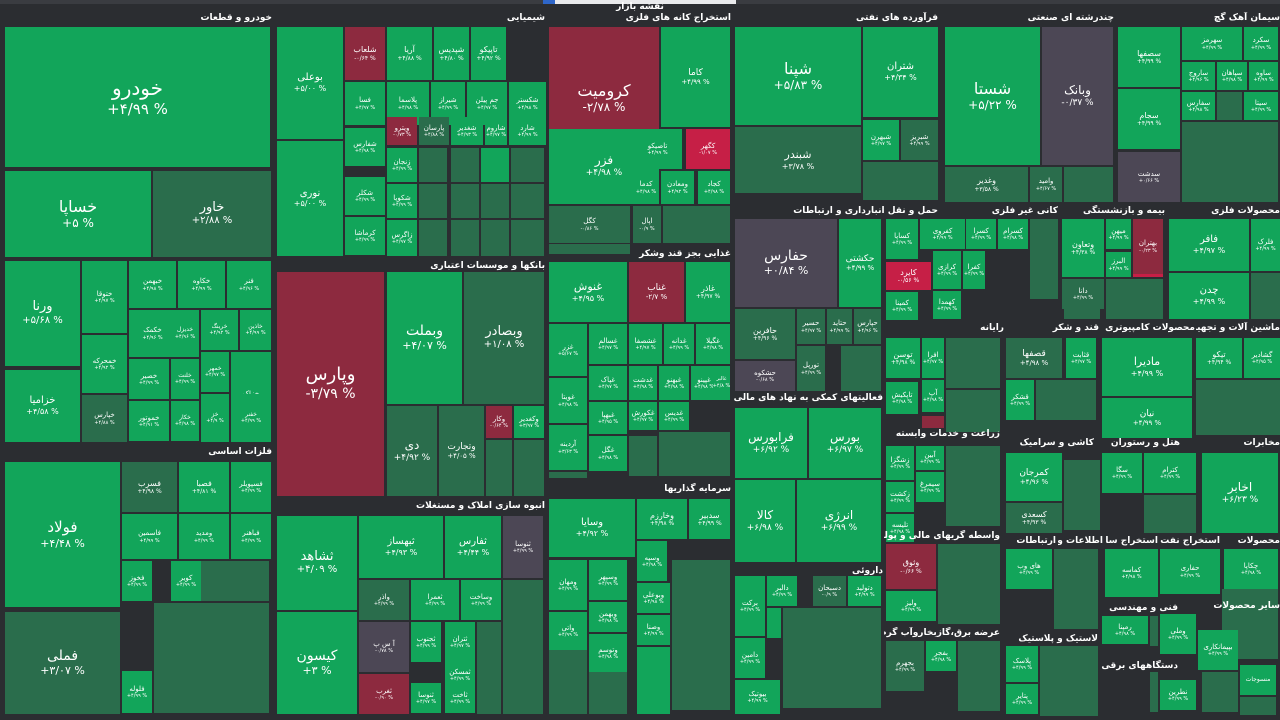 This screenshot has width=1280, height=720. What do you see at coordinates (588, 292) in the screenshot?
I see `stock-tile: غنوش +۴/۹۵ %` at bounding box center [588, 292].